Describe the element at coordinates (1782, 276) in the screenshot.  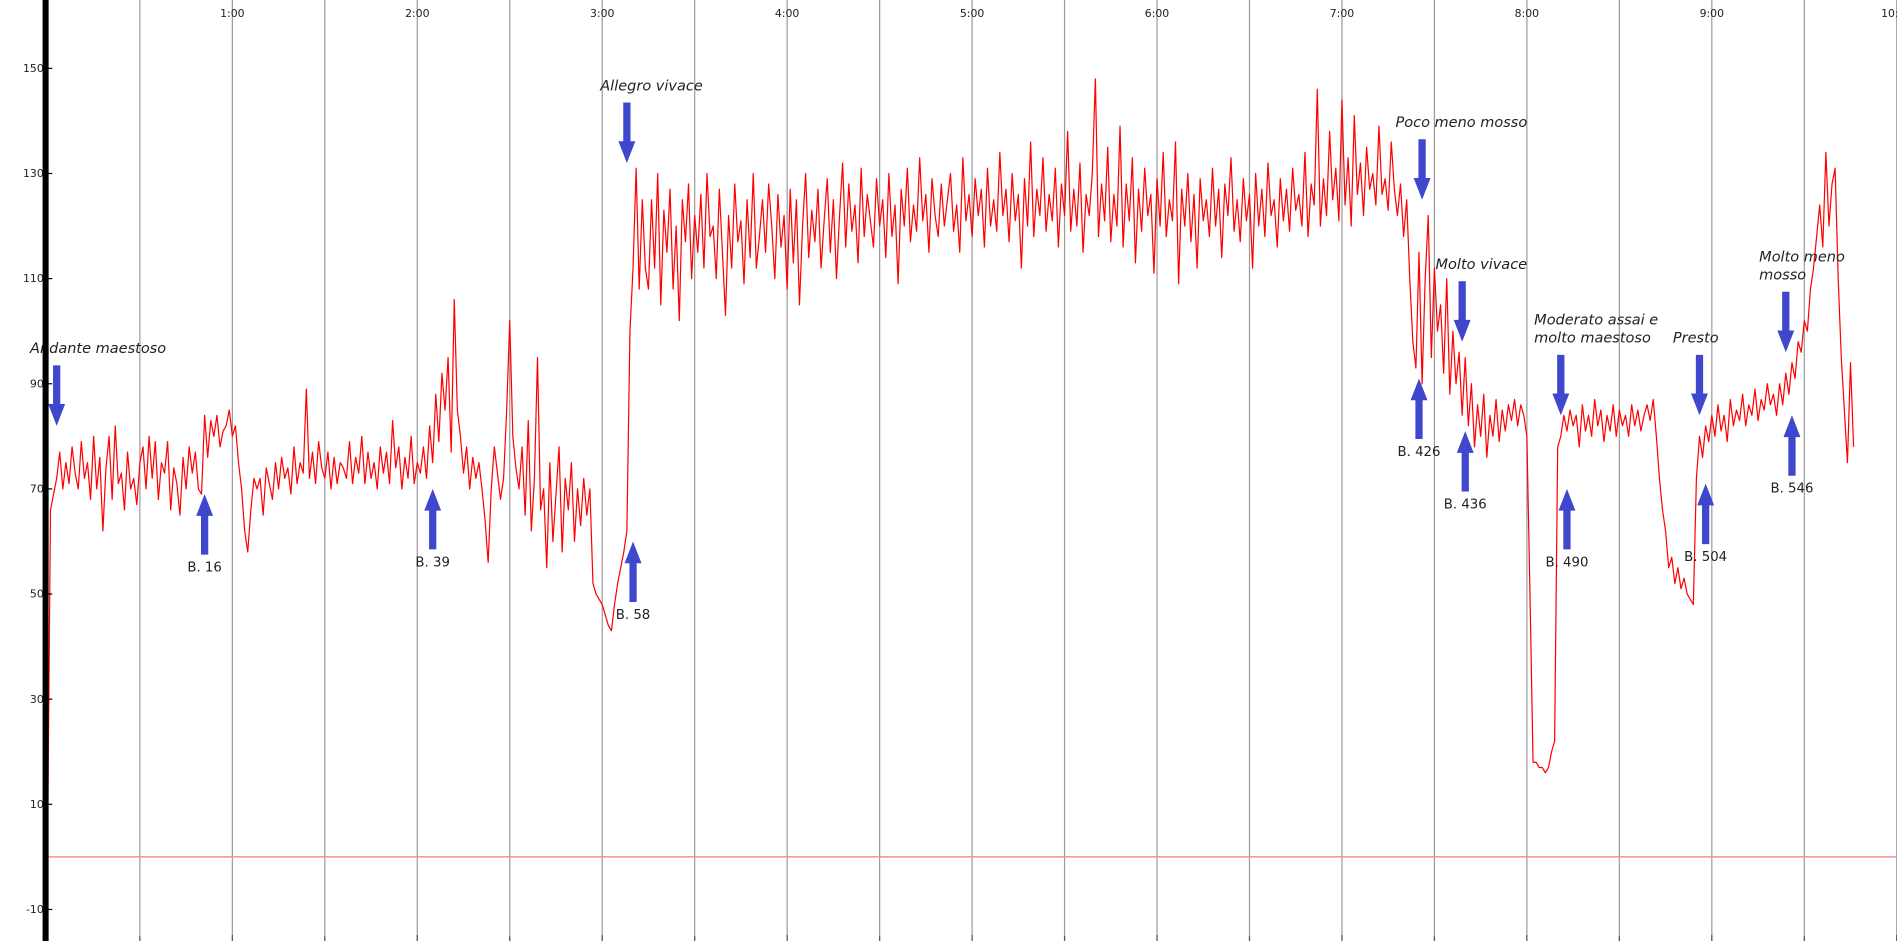
I see `tempo-marking: mosso` at that location.